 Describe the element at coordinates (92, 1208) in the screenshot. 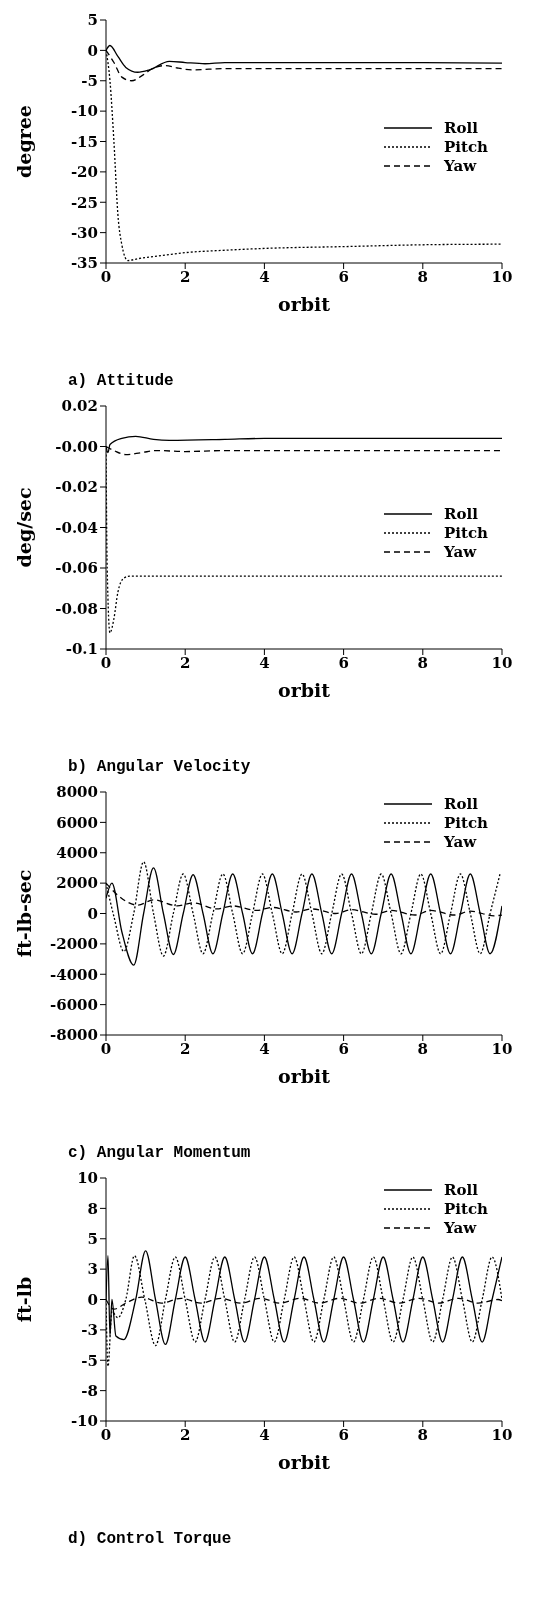

I see `y-tick-label: 8` at that location.